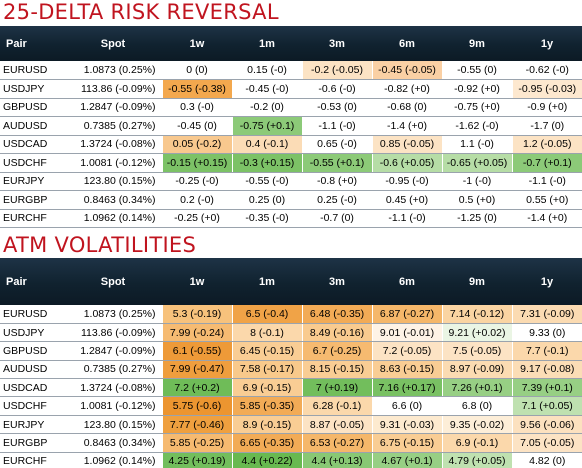 This screenshot has height=468, width=582. I want to click on value-cell-1y: 9.33 (0), so click(546, 333).